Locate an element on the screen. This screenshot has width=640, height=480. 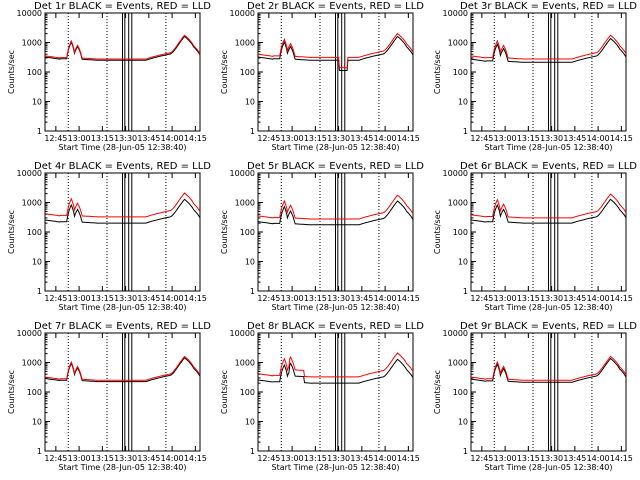
panel-title: Det 9r BLACK = Events, RED = LLD is located at coordinates (548, 326).